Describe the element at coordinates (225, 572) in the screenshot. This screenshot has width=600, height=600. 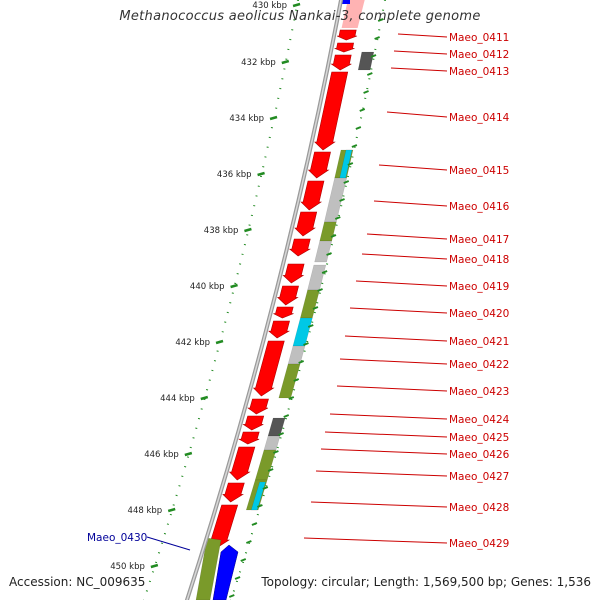
I see `reverse-gene-arrow` at that location.